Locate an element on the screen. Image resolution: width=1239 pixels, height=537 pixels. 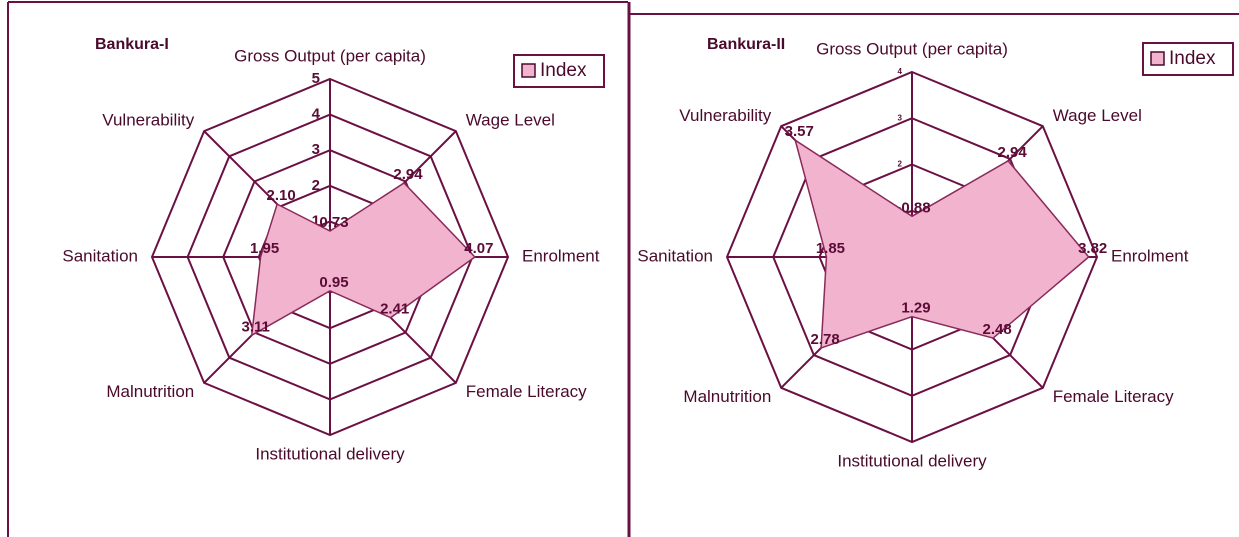
value-label: 2.41 is located at coordinates (394, 309).